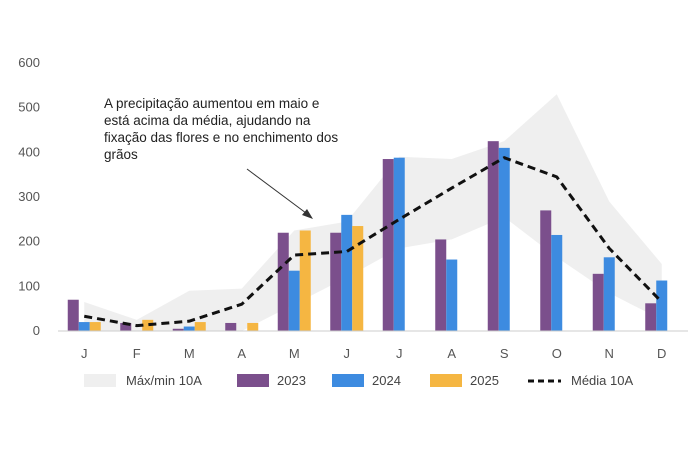 The image size is (700, 454). Describe the element at coordinates (29, 107) in the screenshot. I see `y-tick-label: 500` at that location.